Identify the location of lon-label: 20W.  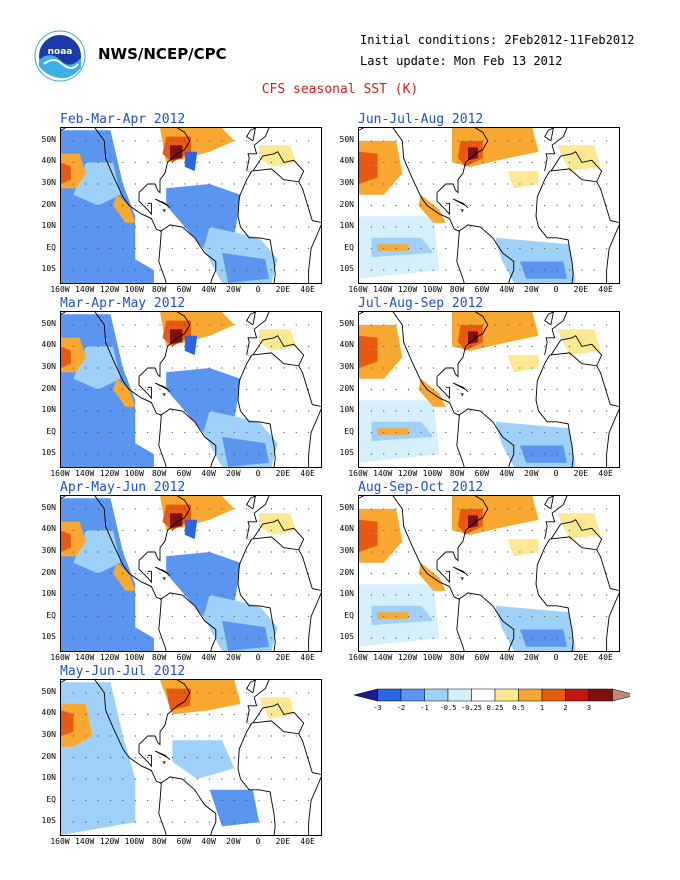
(531, 289).